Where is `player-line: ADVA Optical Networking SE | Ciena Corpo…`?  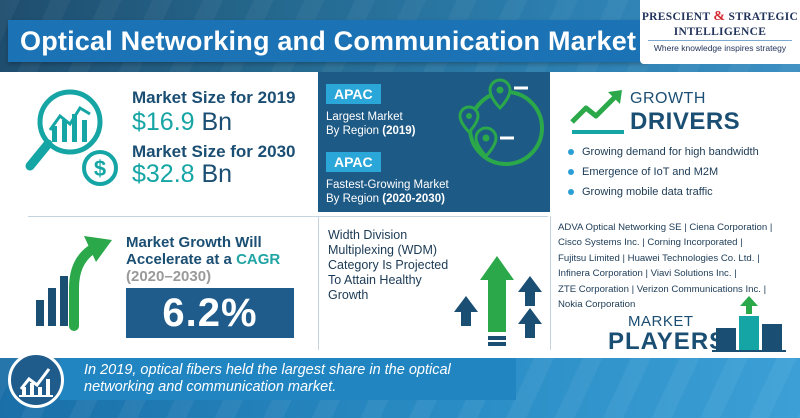
player-line: ADVA Optical Networking SE | Ciena Corpo… is located at coordinates (665, 227).